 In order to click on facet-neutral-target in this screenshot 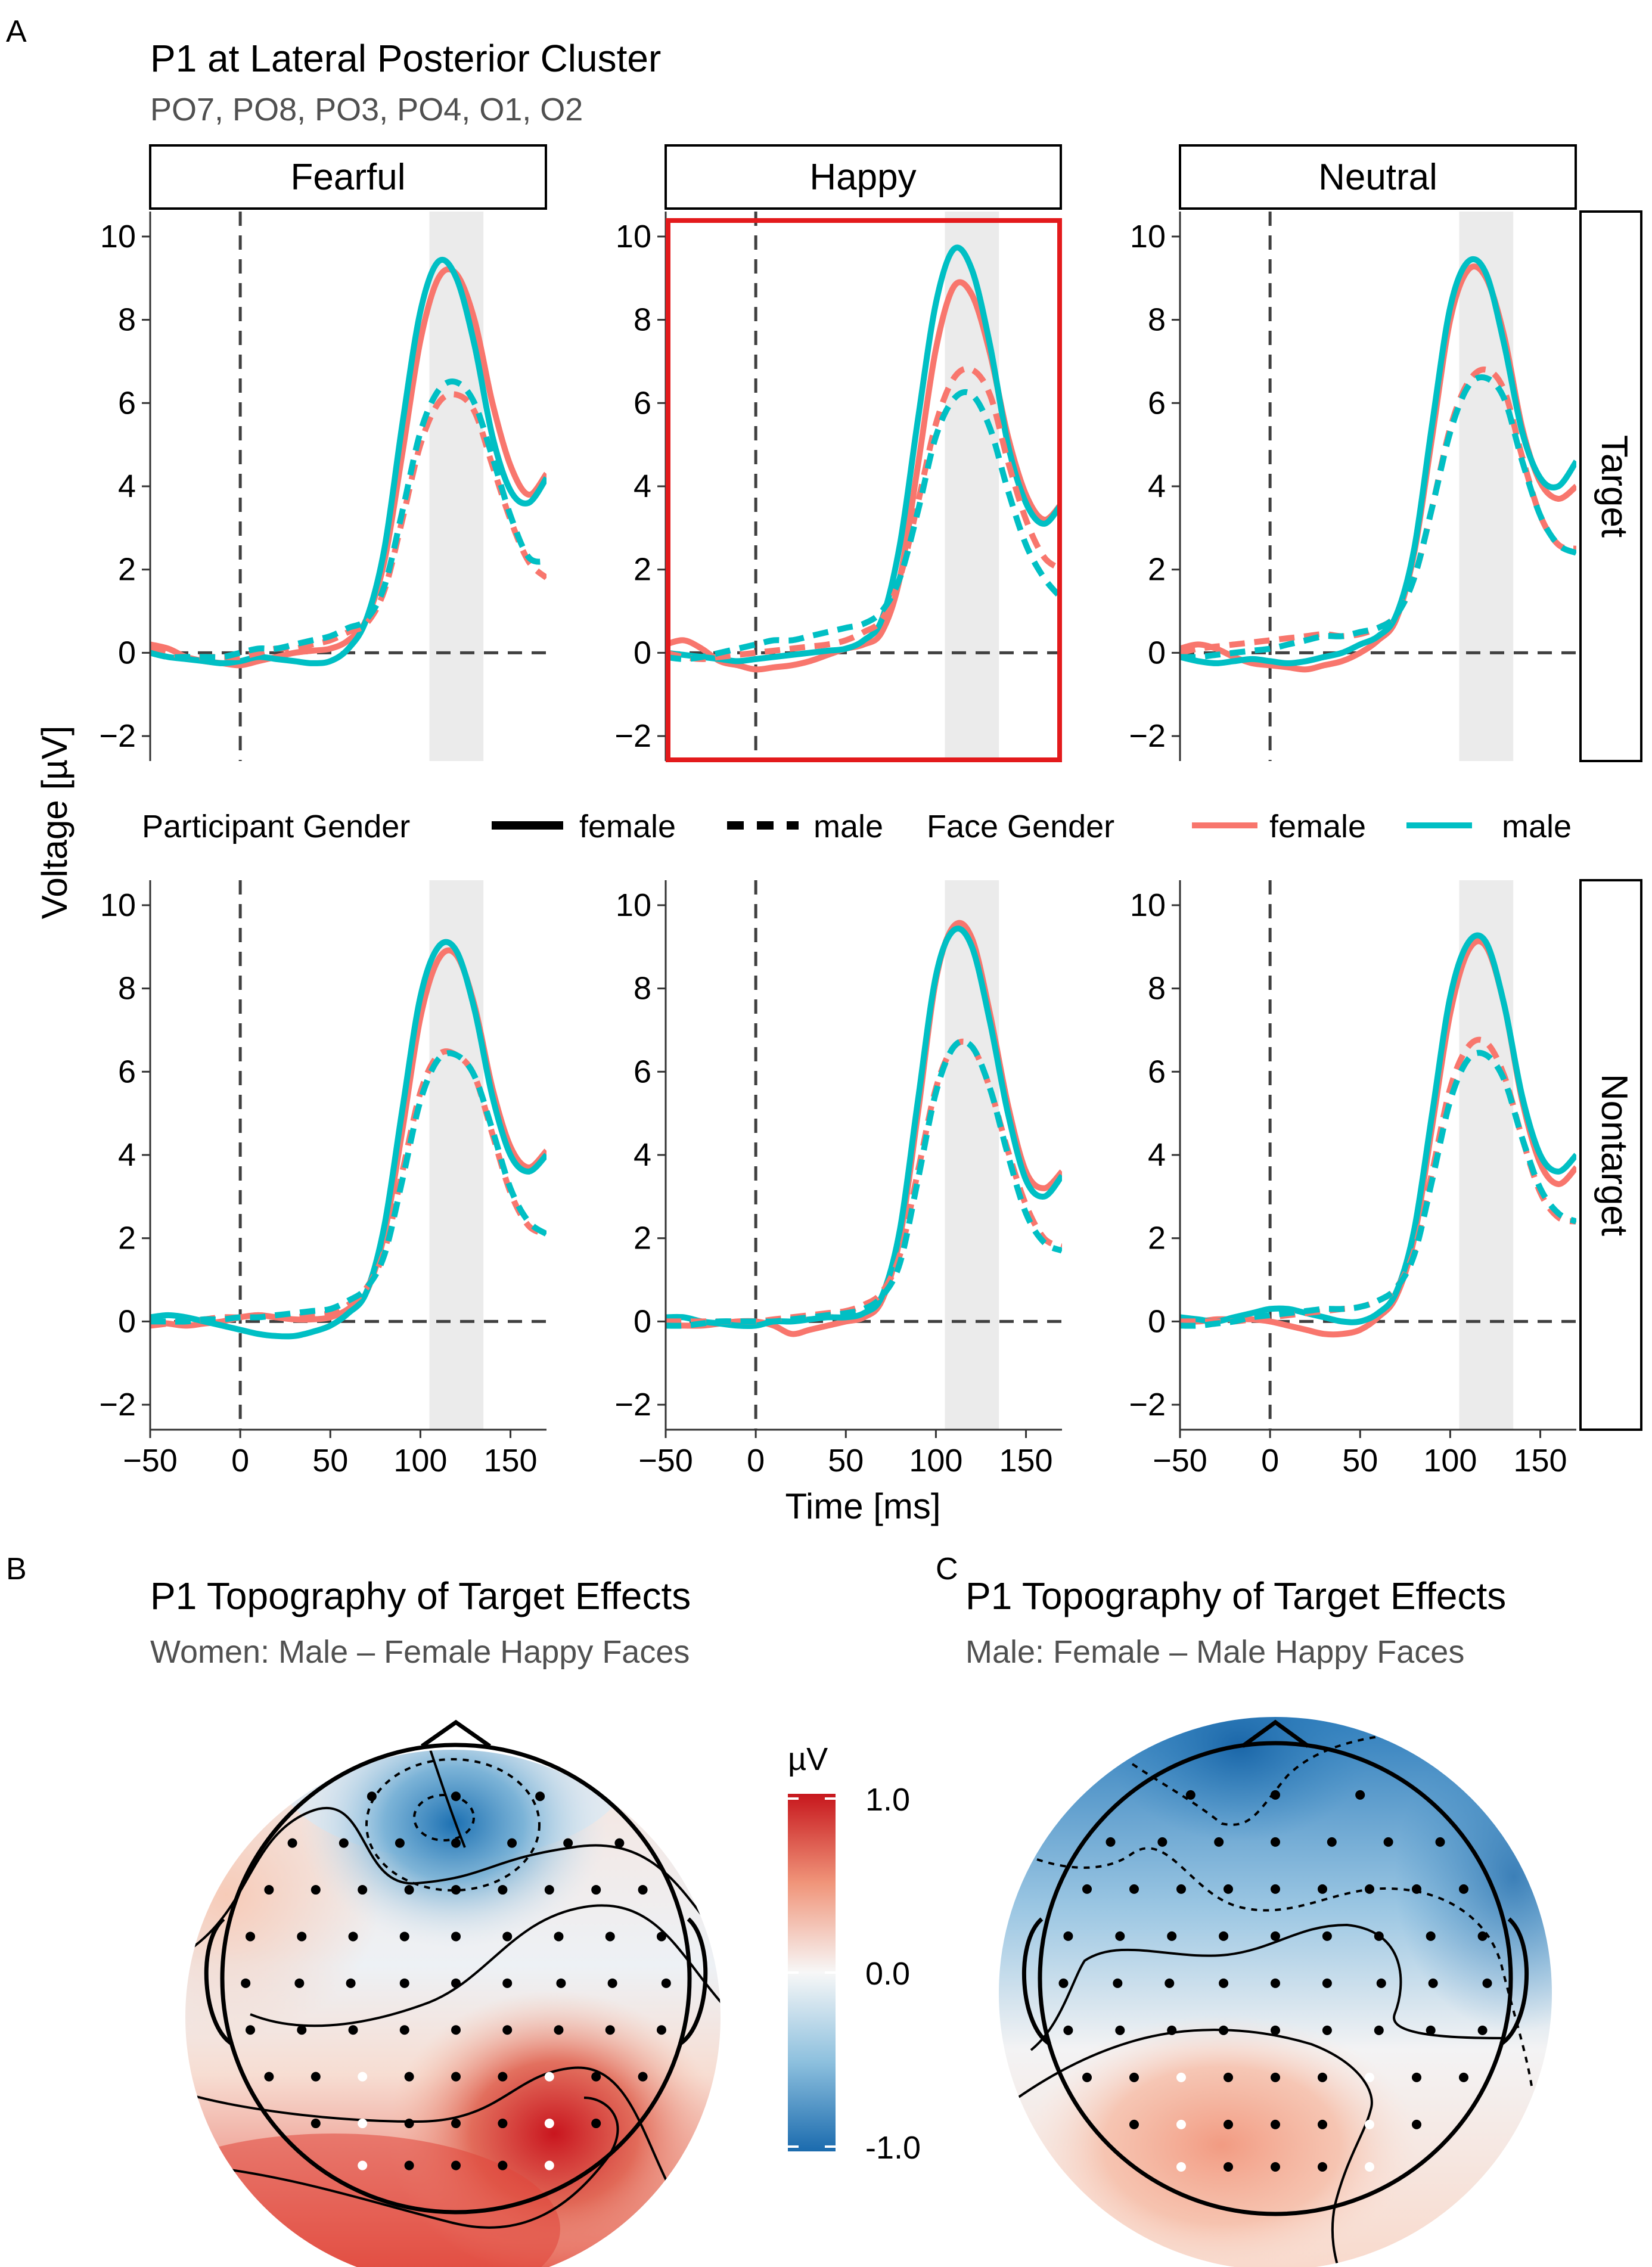, I will do `click(1374, 486)`.